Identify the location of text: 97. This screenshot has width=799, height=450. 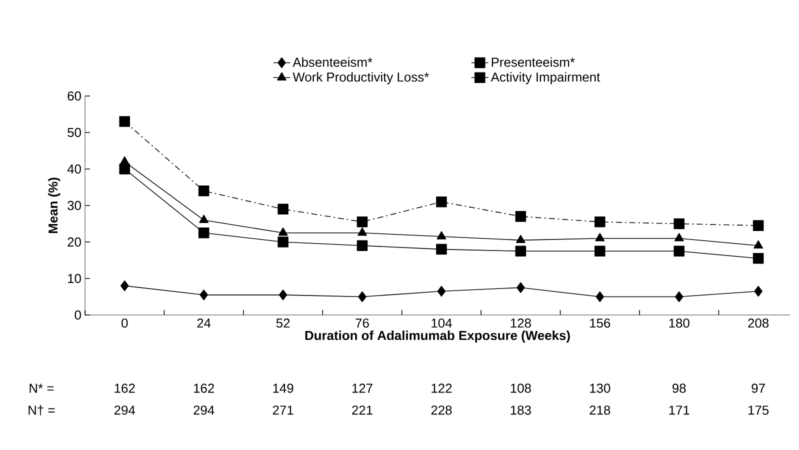
(758, 388).